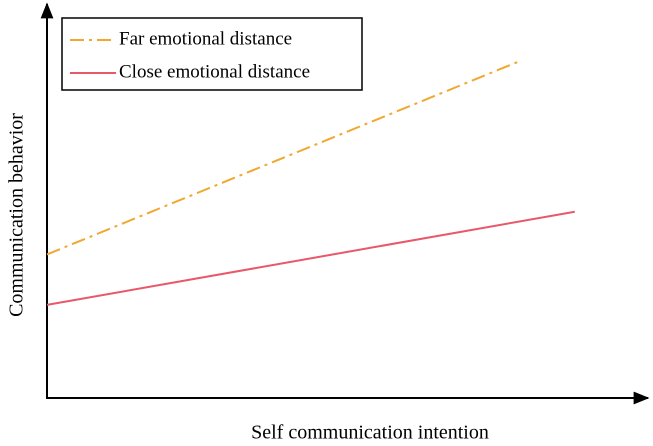 This screenshot has width=653, height=446. I want to click on y-axis-label: Communication behavior, so click(17, 215).